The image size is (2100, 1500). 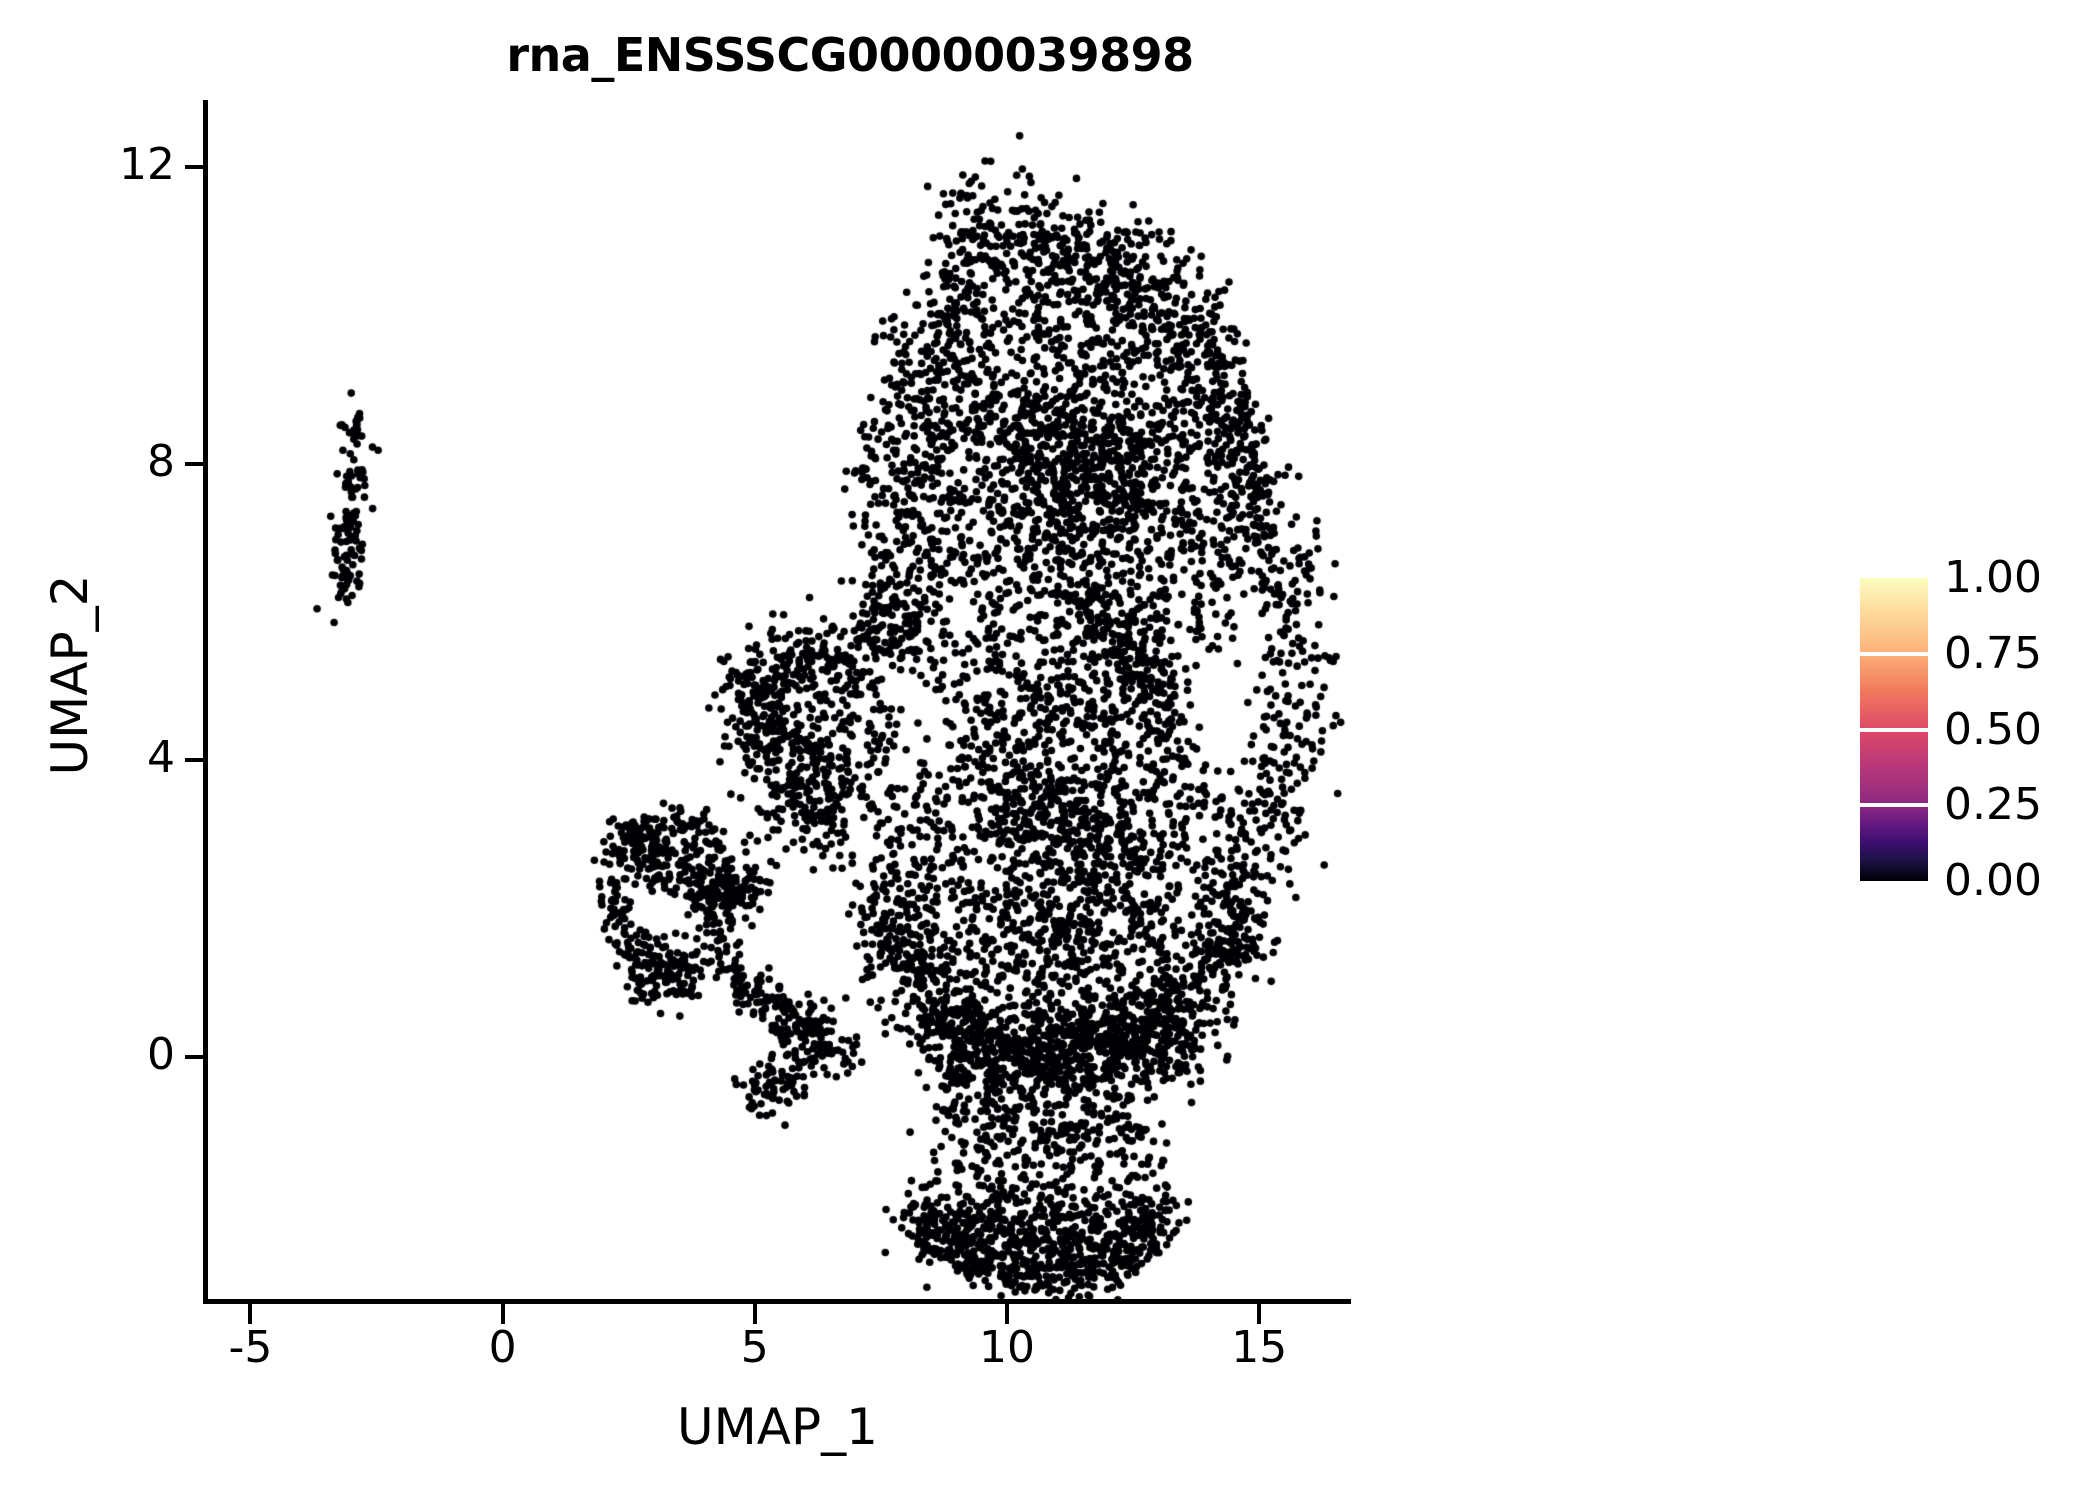 What do you see at coordinates (70, 675) in the screenshot?
I see `y-axis-title: UMAP_2` at bounding box center [70, 675].